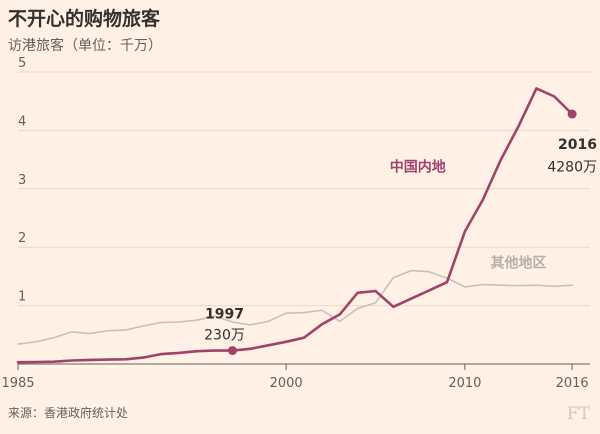 Image resolution: width=600 pixels, height=434 pixels. I want to click on annotation-marker-1997, so click(232, 351).